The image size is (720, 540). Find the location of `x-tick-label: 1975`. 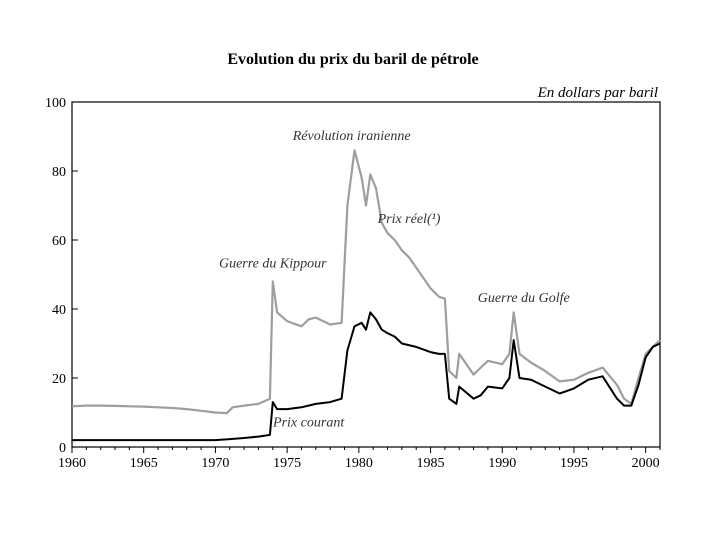

x-tick-label: 1975 is located at coordinates (287, 463).